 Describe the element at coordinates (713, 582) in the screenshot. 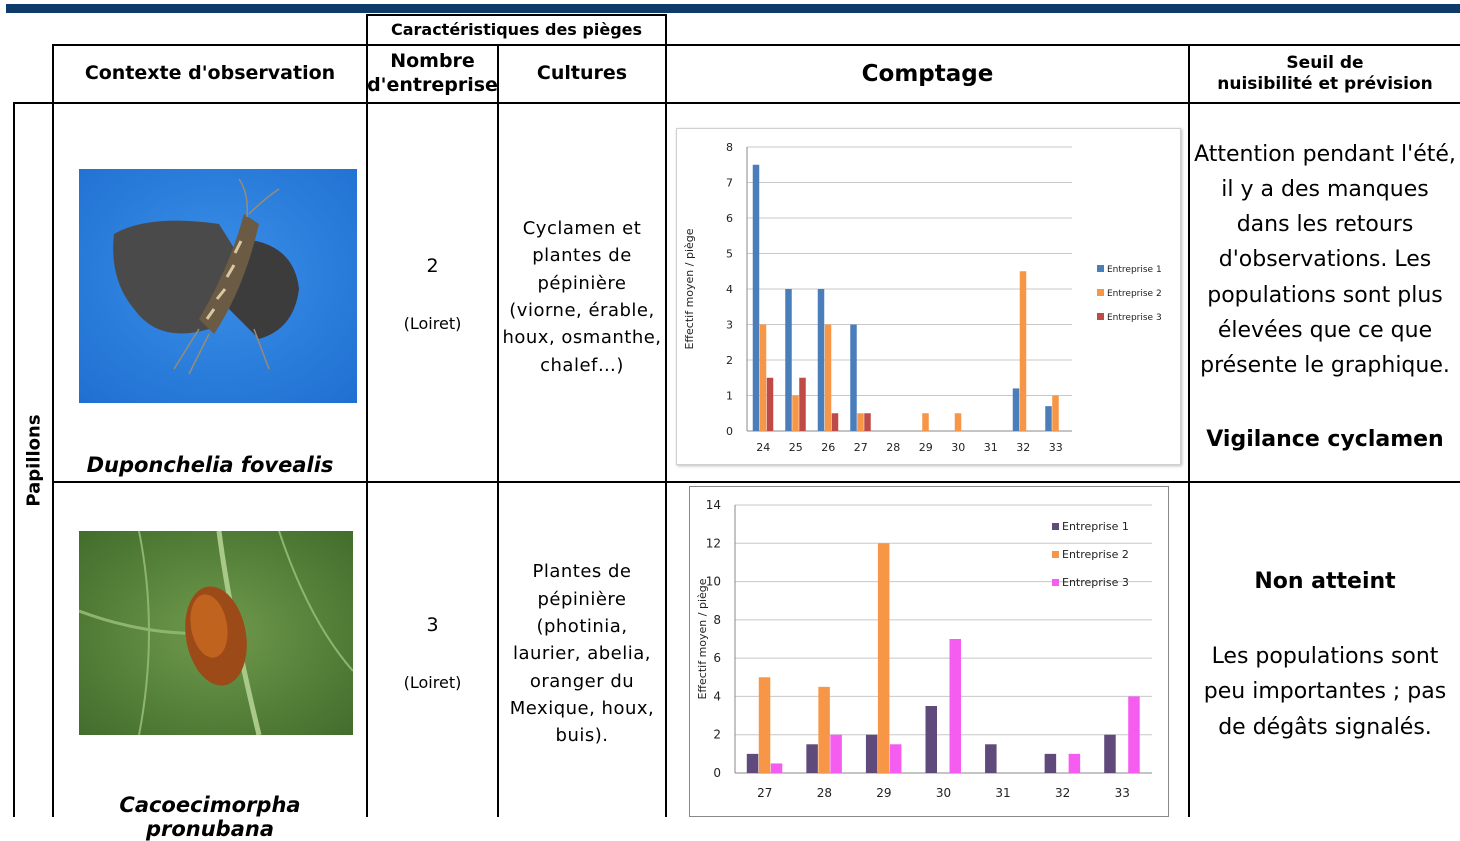

I see `y-tick-label: 10` at that location.